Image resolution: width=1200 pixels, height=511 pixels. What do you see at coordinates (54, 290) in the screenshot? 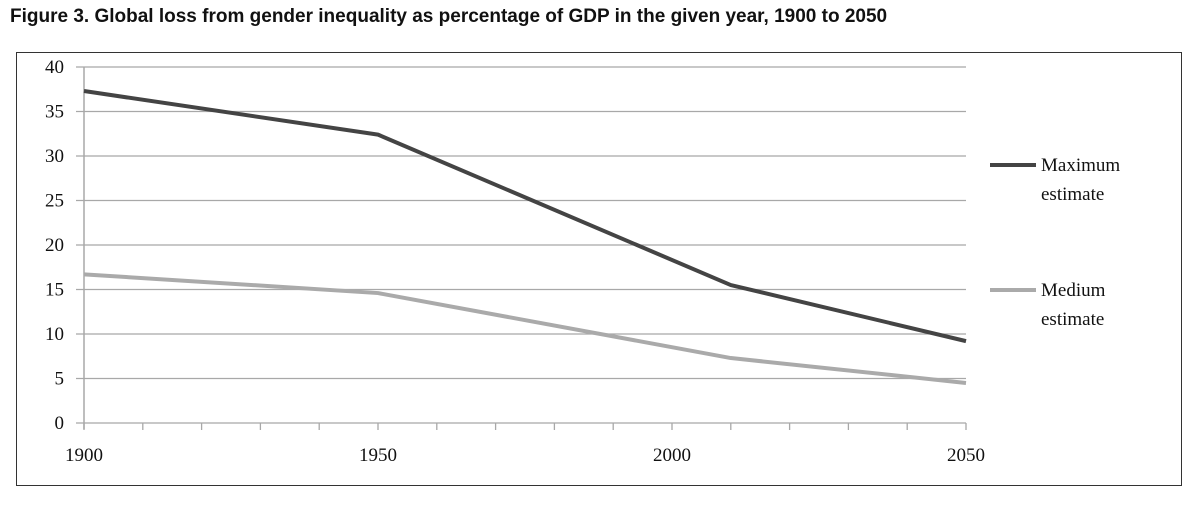
I see `y-tick-label: 15` at bounding box center [54, 290].